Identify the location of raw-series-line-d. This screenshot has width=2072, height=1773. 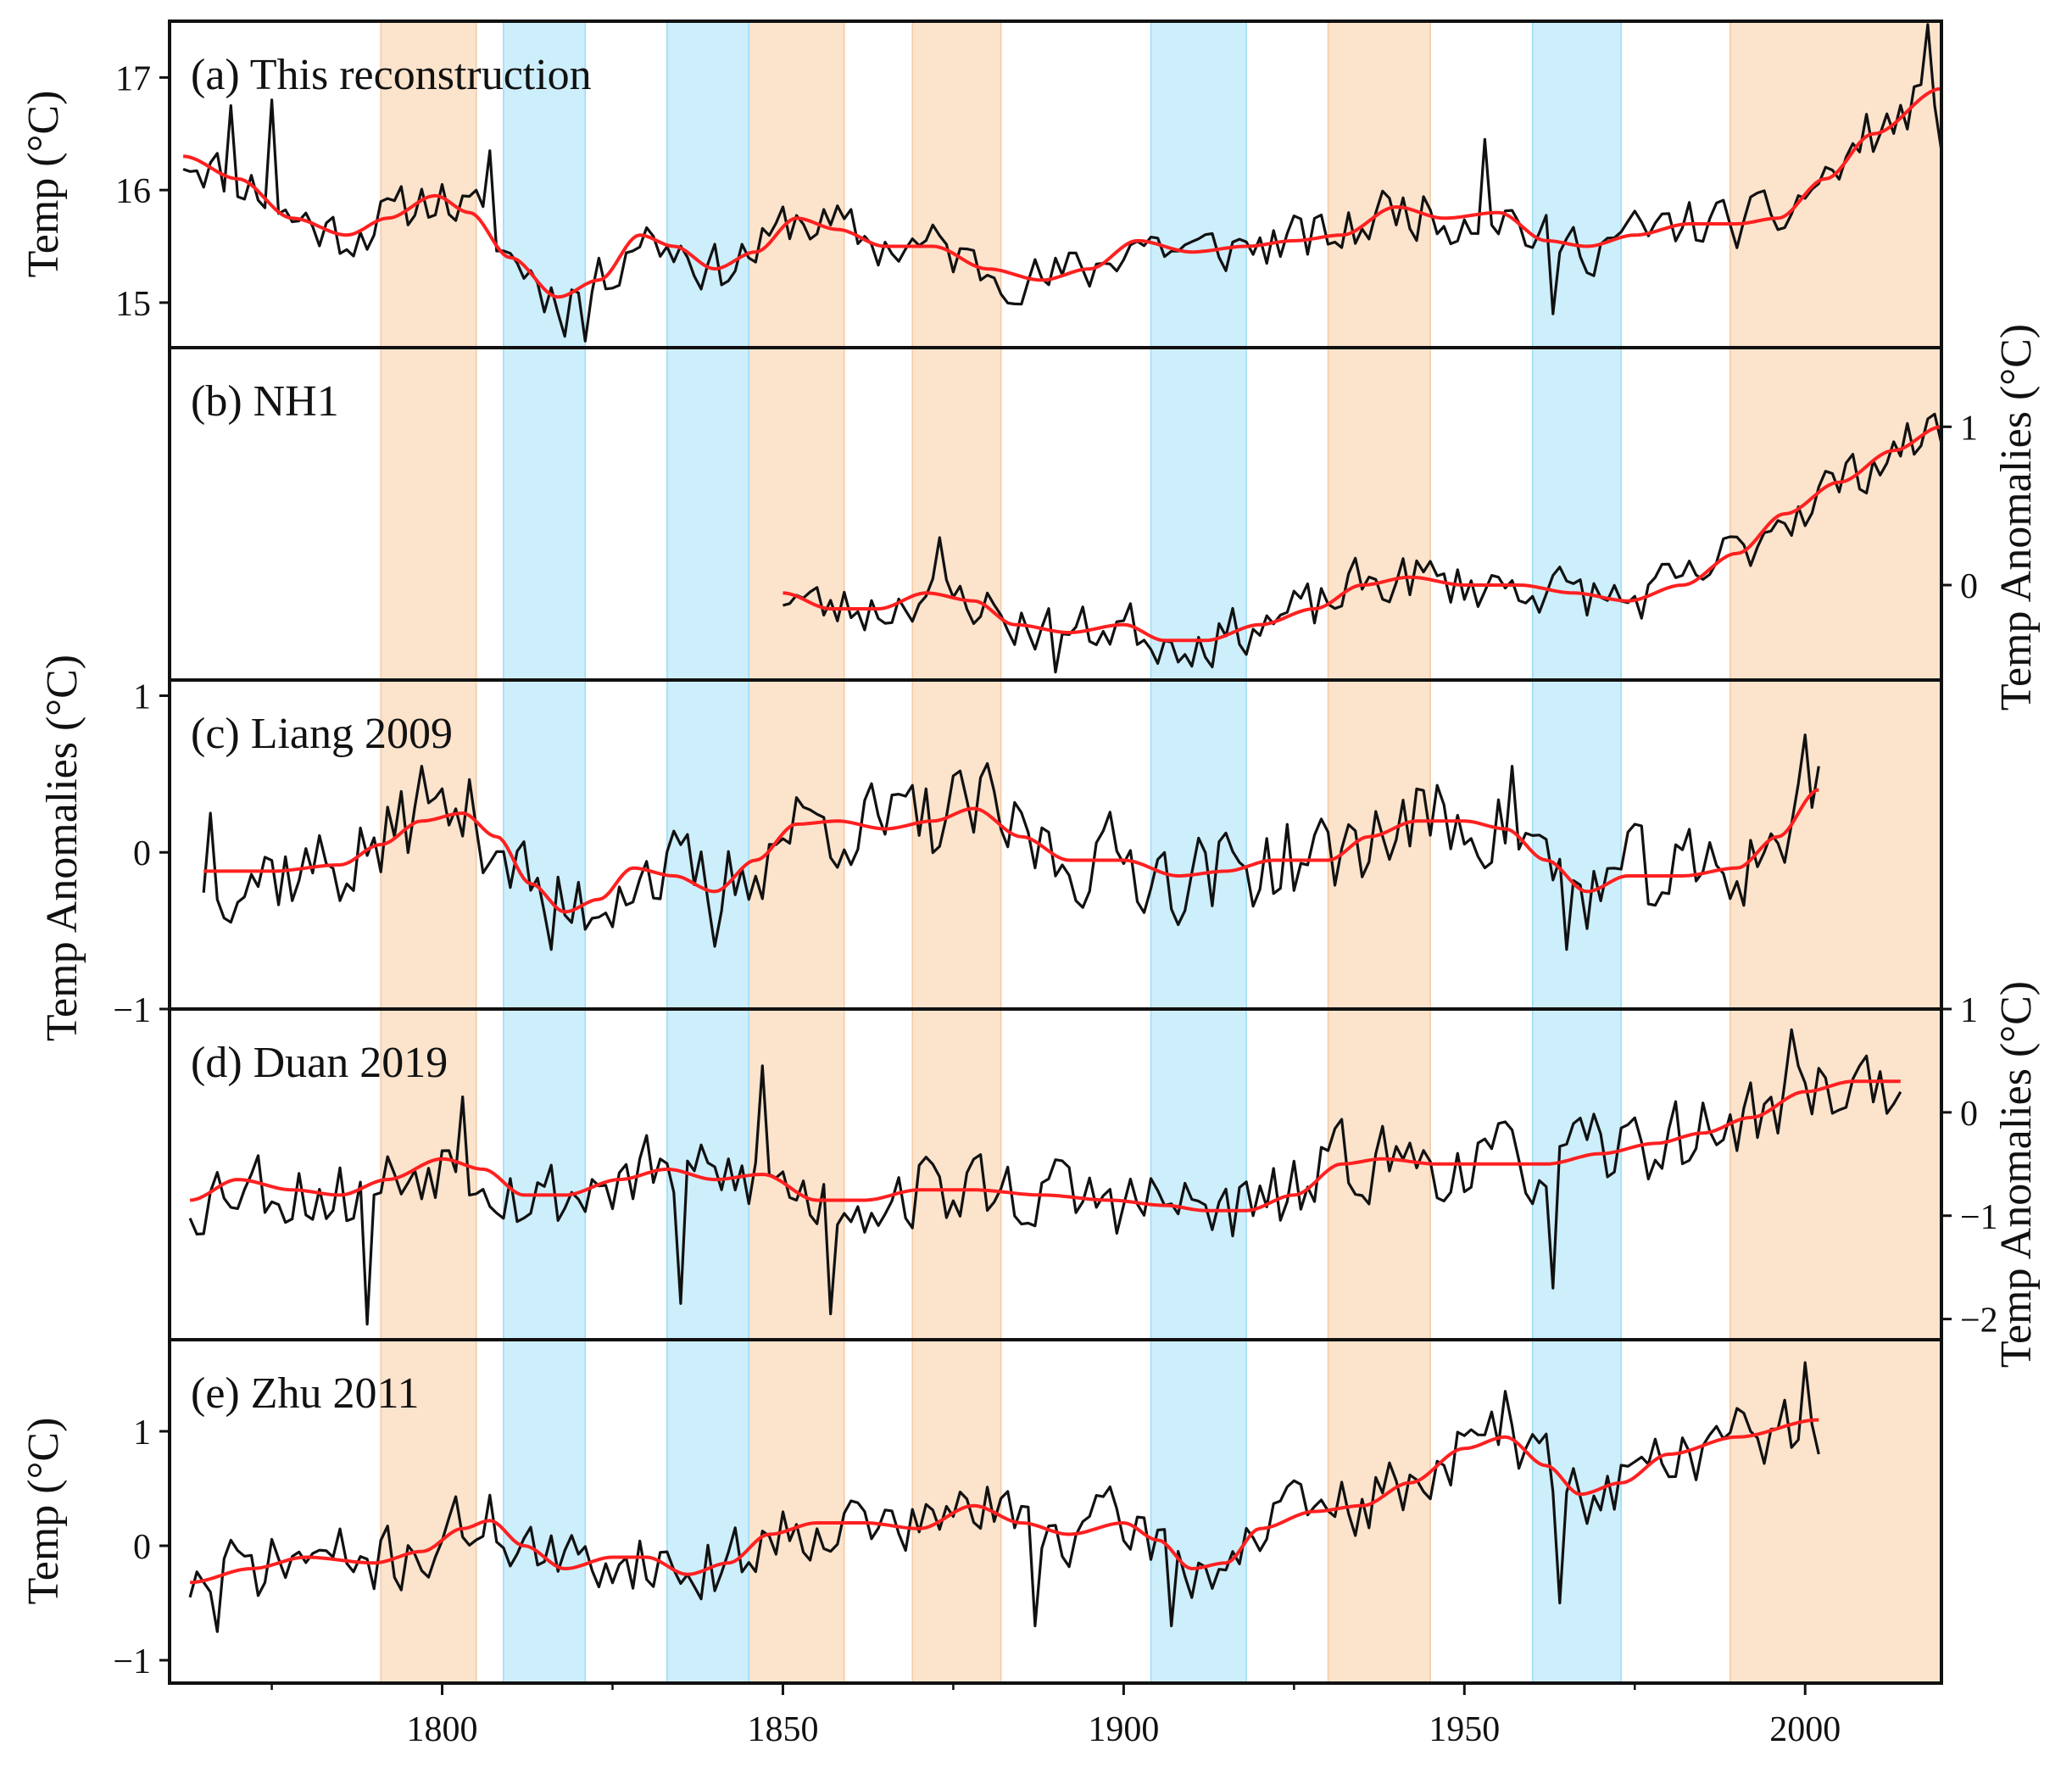
(1045, 1177).